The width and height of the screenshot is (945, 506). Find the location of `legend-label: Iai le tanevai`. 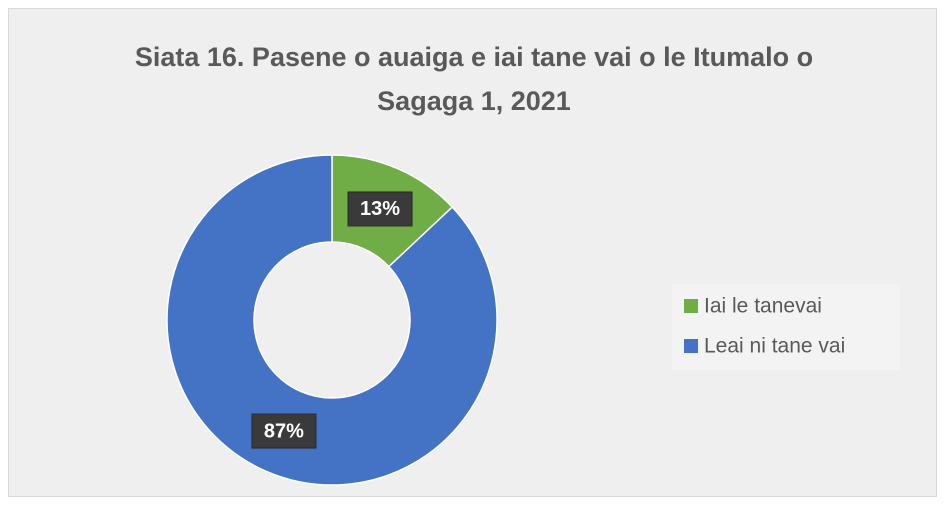

legend-label: Iai le tanevai is located at coordinates (763, 306).